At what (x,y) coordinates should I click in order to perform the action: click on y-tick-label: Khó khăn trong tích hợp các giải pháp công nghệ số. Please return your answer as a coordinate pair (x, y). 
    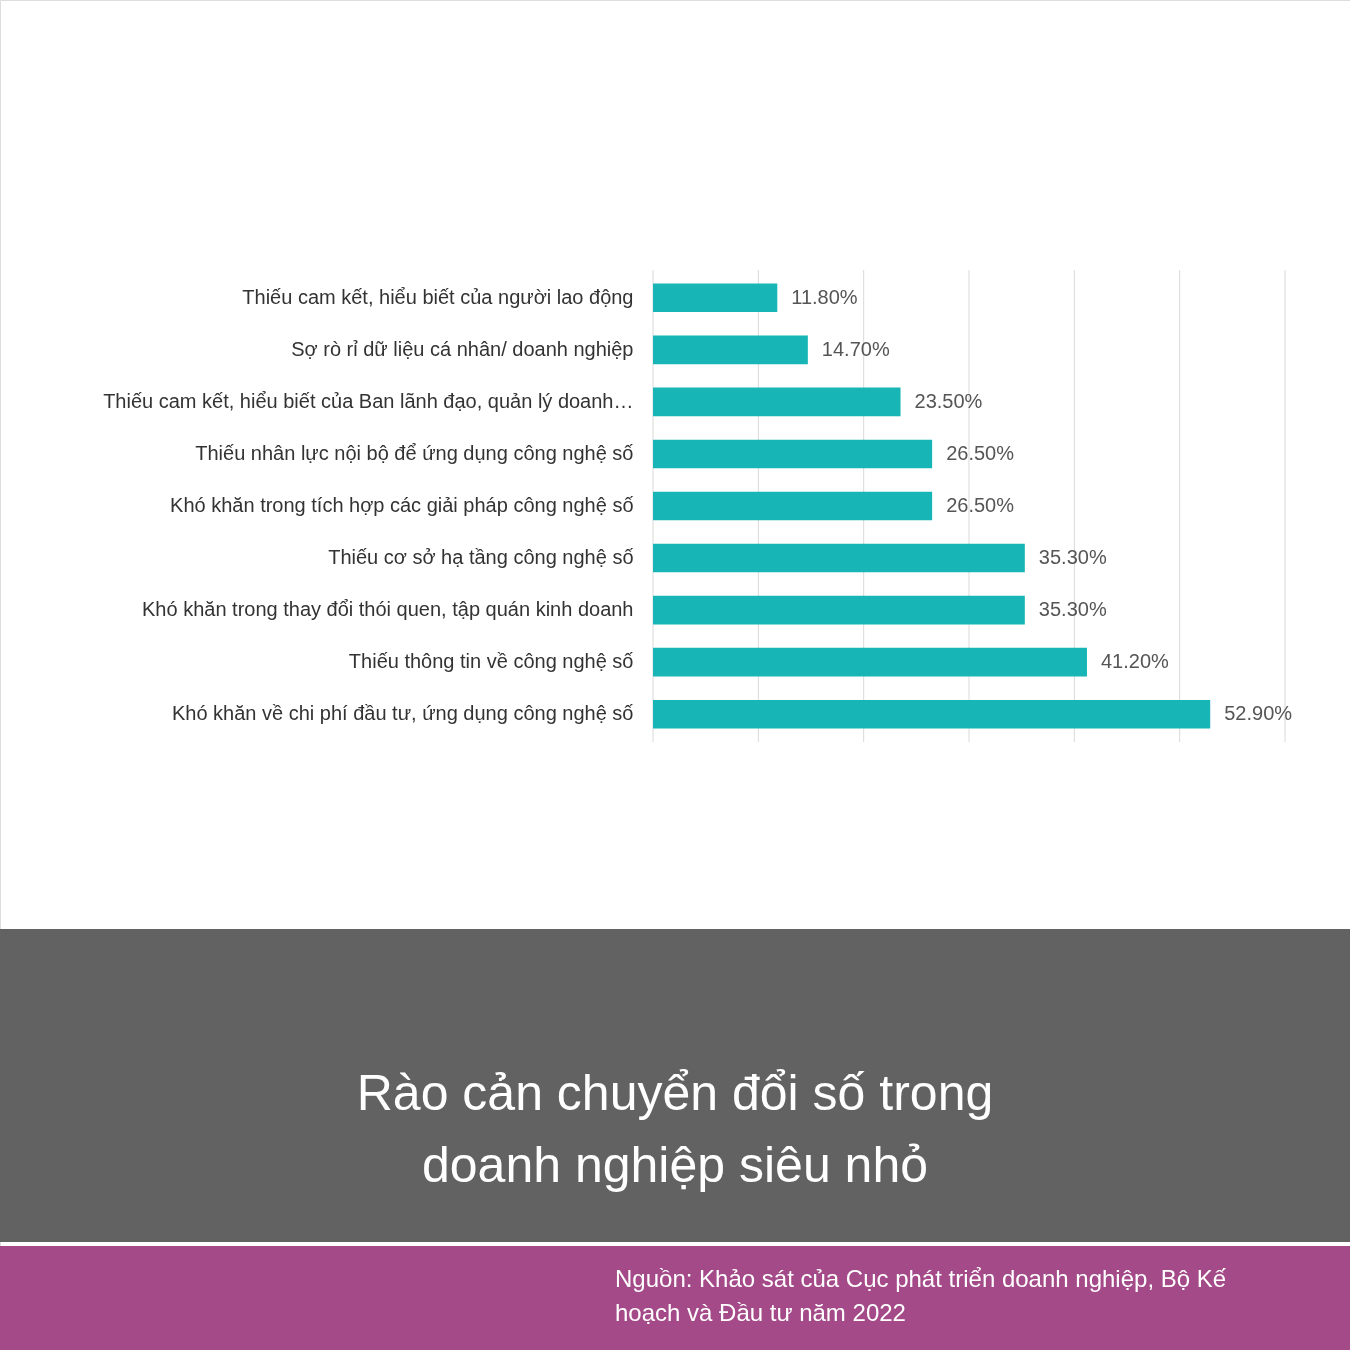
    Looking at the image, I should click on (402, 505).